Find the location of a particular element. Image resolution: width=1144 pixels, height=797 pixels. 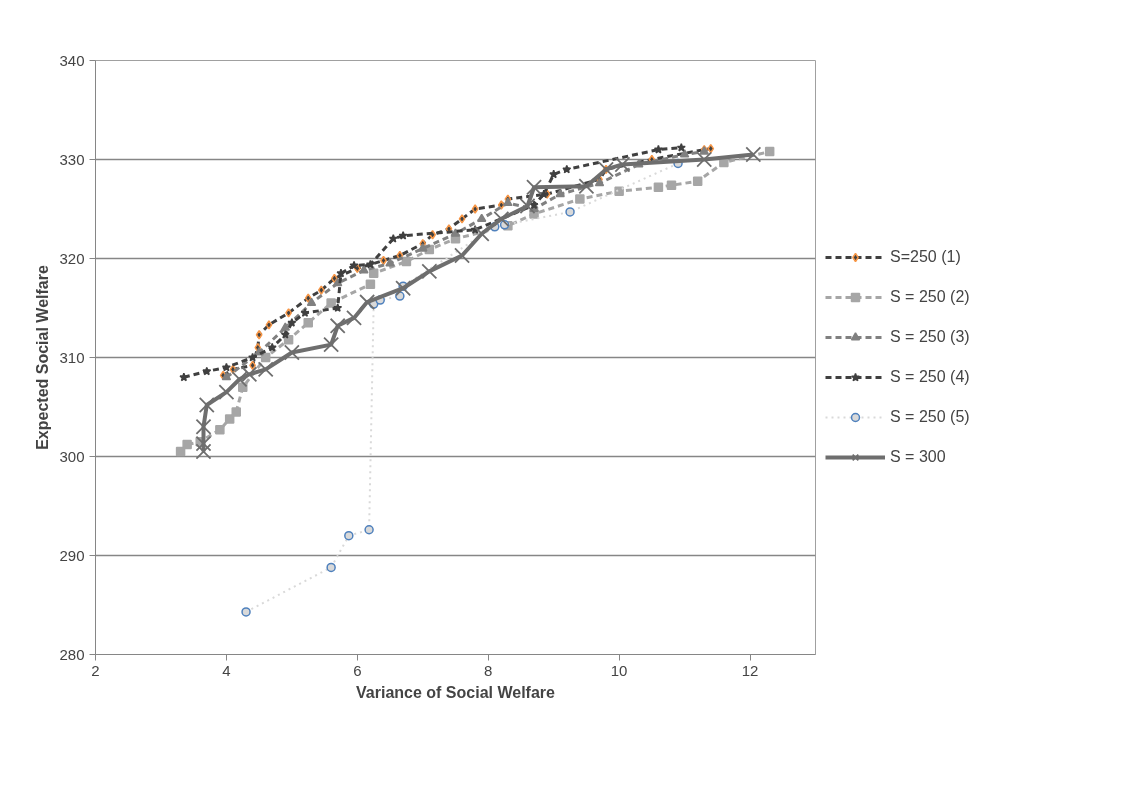

y-tick-label: 300 is located at coordinates (72, 456).